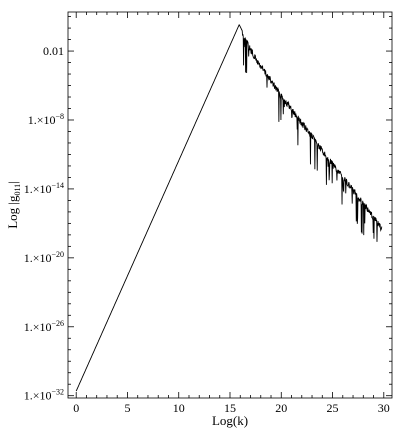  I want to click on y-tick-label: 1.×10−8, so click(46, 119).